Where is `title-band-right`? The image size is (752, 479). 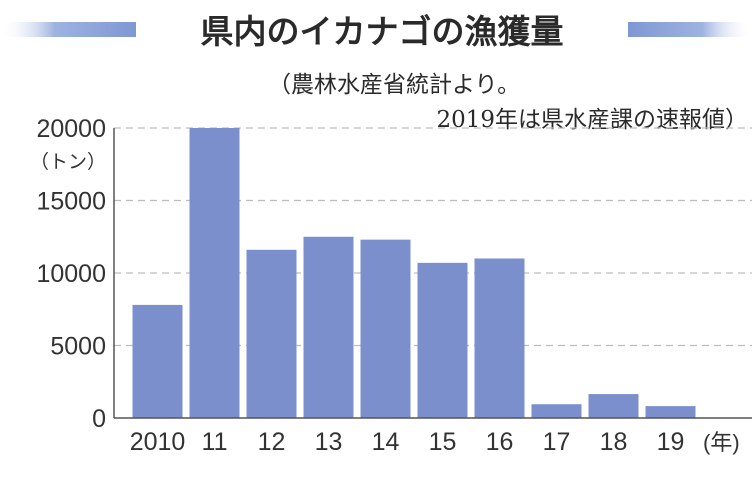
title-band-right is located at coordinates (690, 29).